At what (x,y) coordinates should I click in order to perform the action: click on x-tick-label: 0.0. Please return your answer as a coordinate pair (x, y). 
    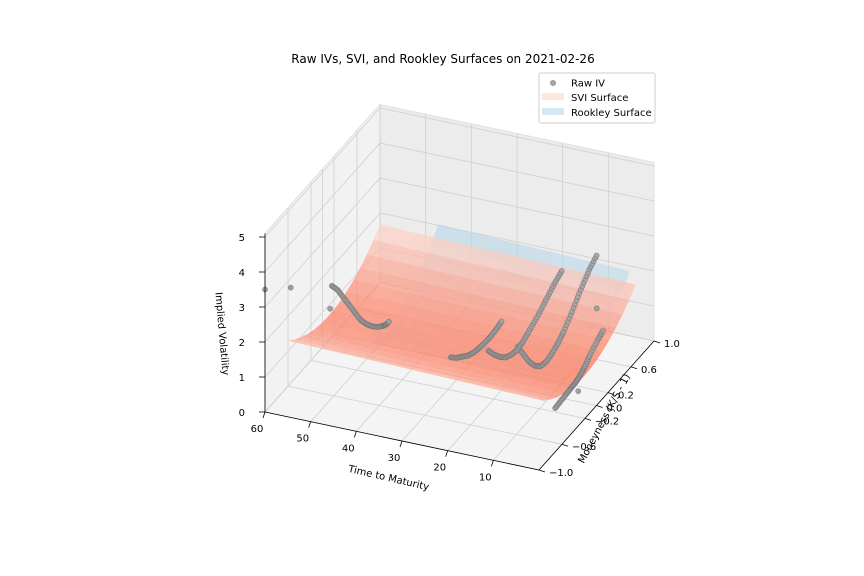
    Looking at the image, I should click on (615, 409).